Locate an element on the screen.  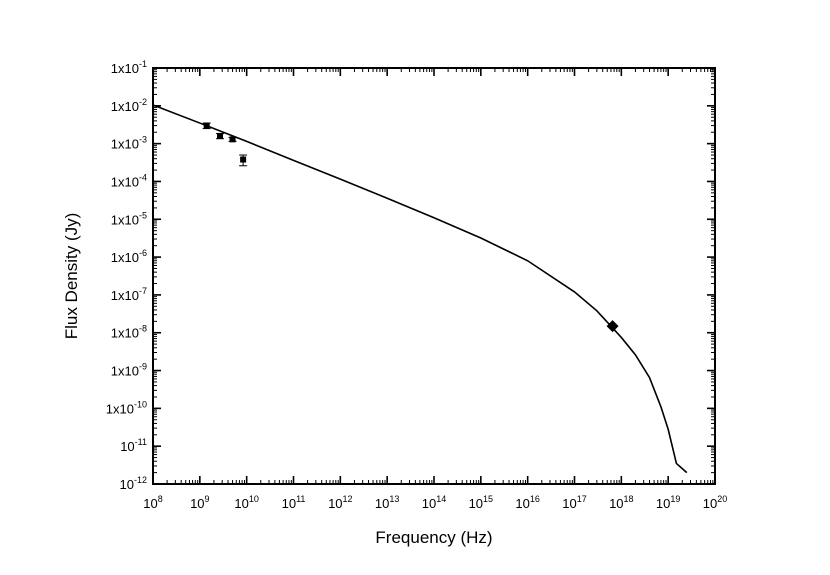
x-tick-label: 10¹⁵ is located at coordinates (481, 502).